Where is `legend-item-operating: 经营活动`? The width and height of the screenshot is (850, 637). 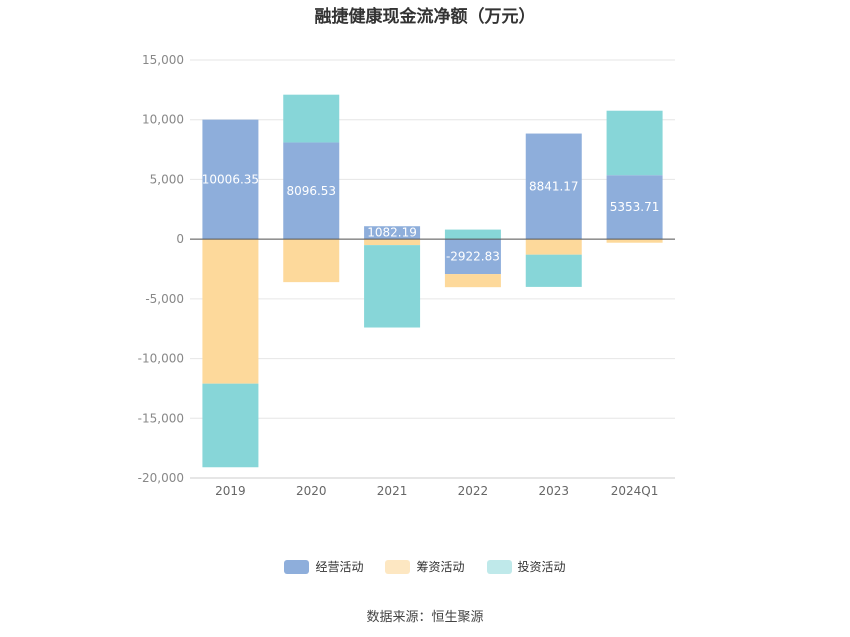
legend-item-operating: 经营活动 is located at coordinates (323, 566).